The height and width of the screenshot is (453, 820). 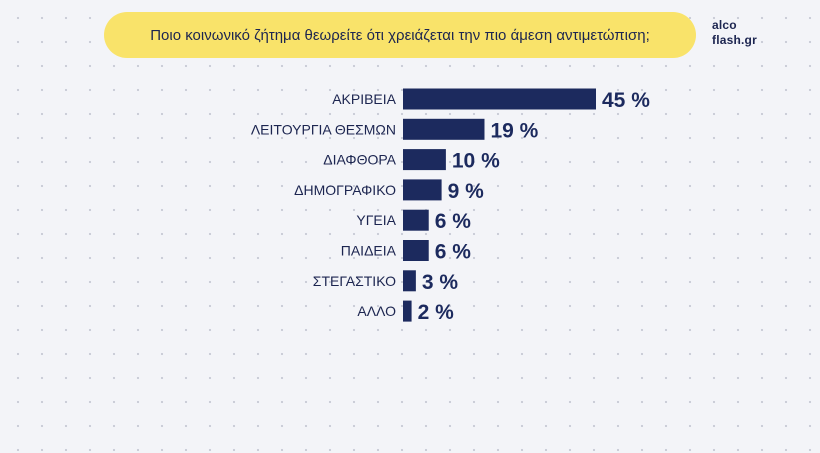 I want to click on category-label: ΣΤΕΓΑΣΤΙΚΟ, so click(x=354, y=281).